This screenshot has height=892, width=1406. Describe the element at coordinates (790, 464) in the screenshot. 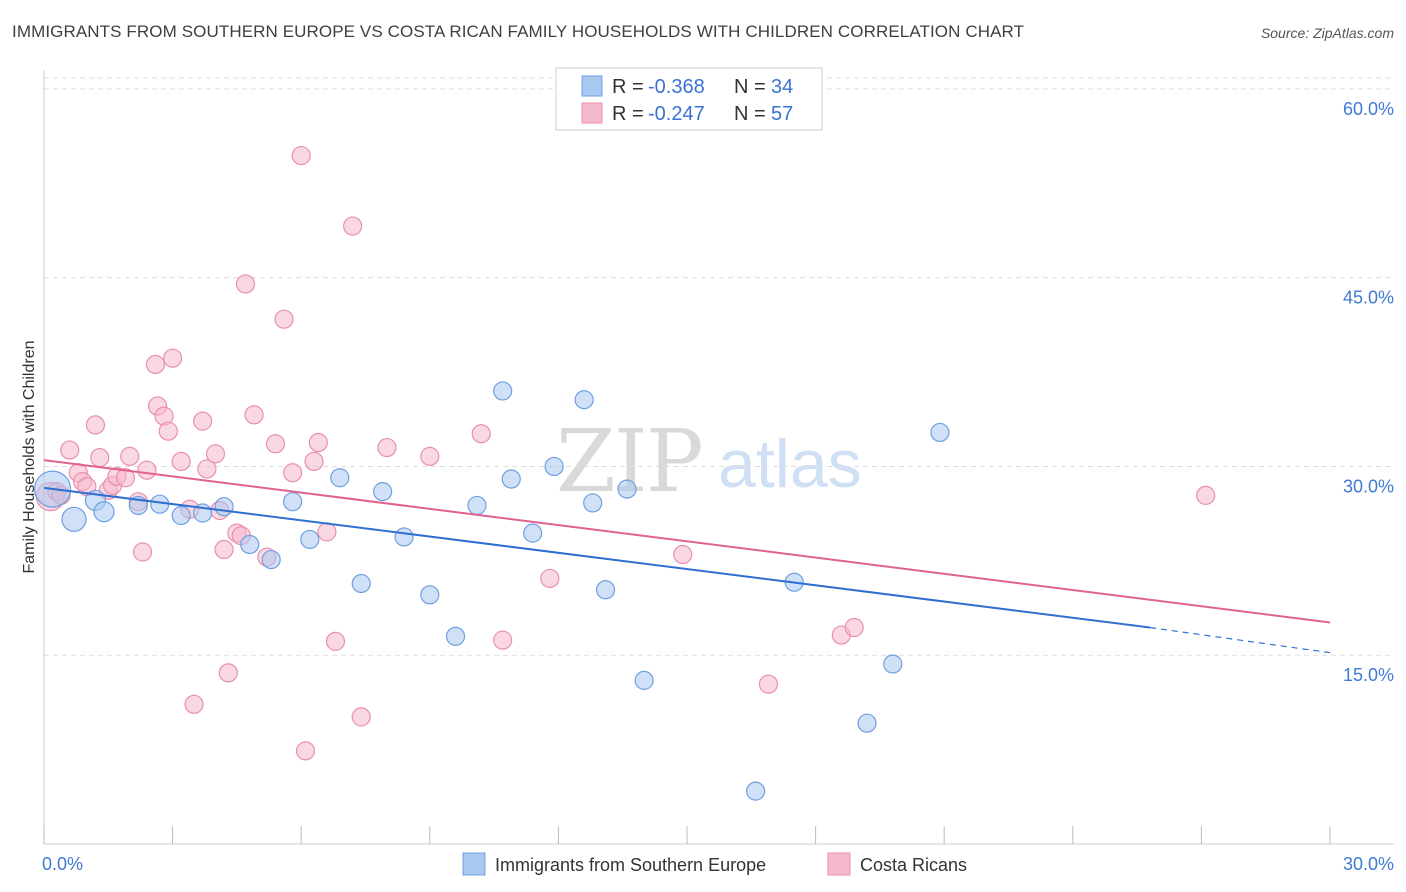

I see `watermark-atlas: atlas` at that location.